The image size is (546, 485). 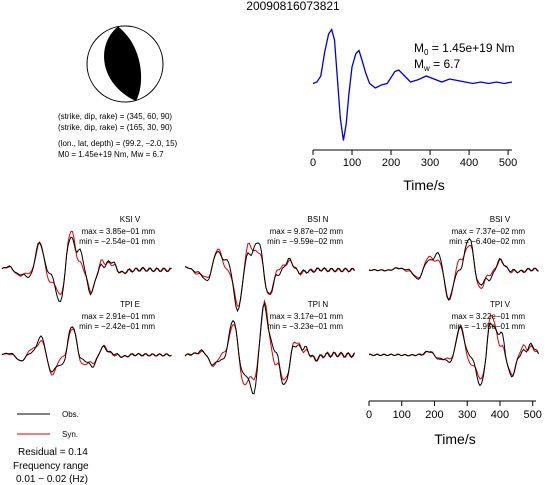 I want to click on station-component-label: KSI V, so click(x=130, y=219).